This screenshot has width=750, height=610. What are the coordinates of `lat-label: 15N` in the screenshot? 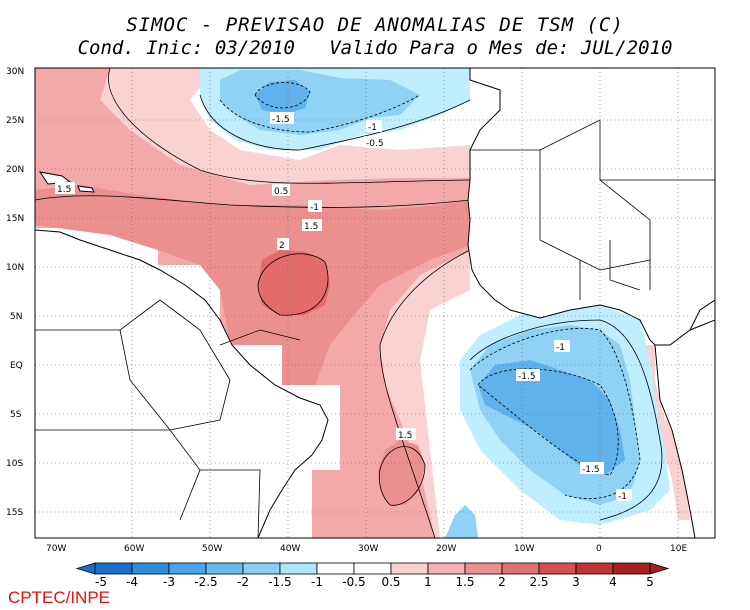 It's located at (15, 219).